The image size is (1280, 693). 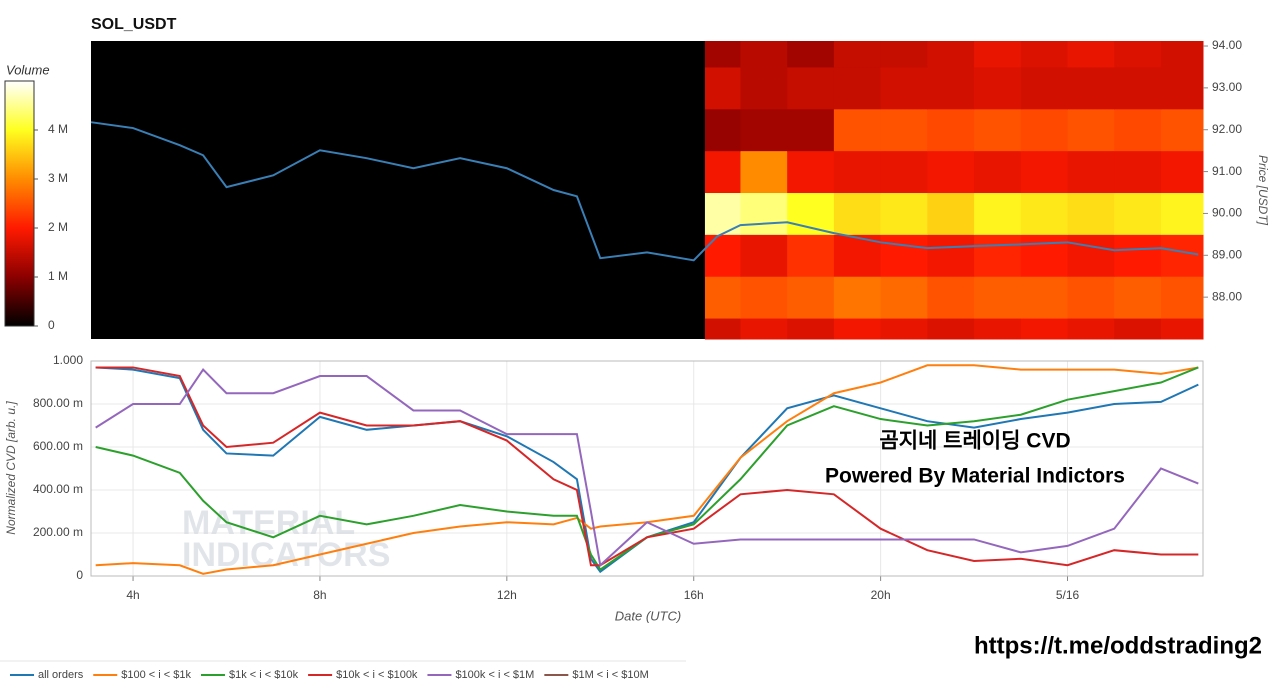 What do you see at coordinates (974, 441) in the screenshot?
I see `annotation: 곰지네 트레이딩 CVD` at bounding box center [974, 441].